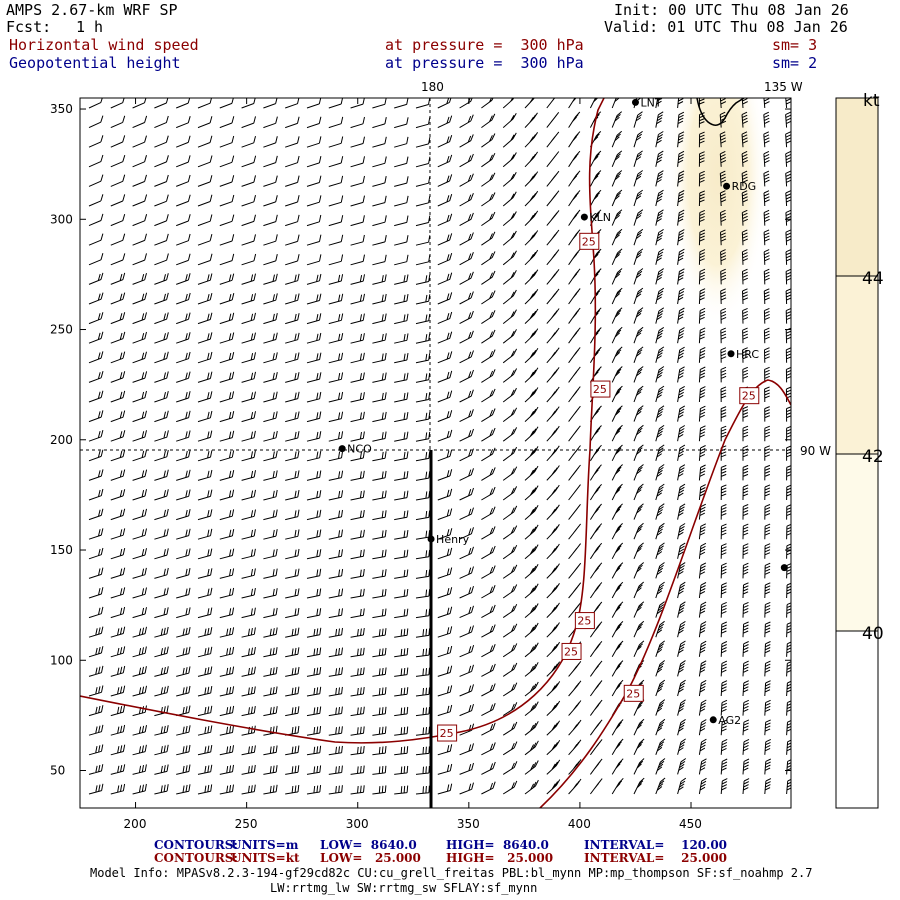 The height and width of the screenshot is (900, 900). I want to click on y-tick-label: 350, so click(61, 109).